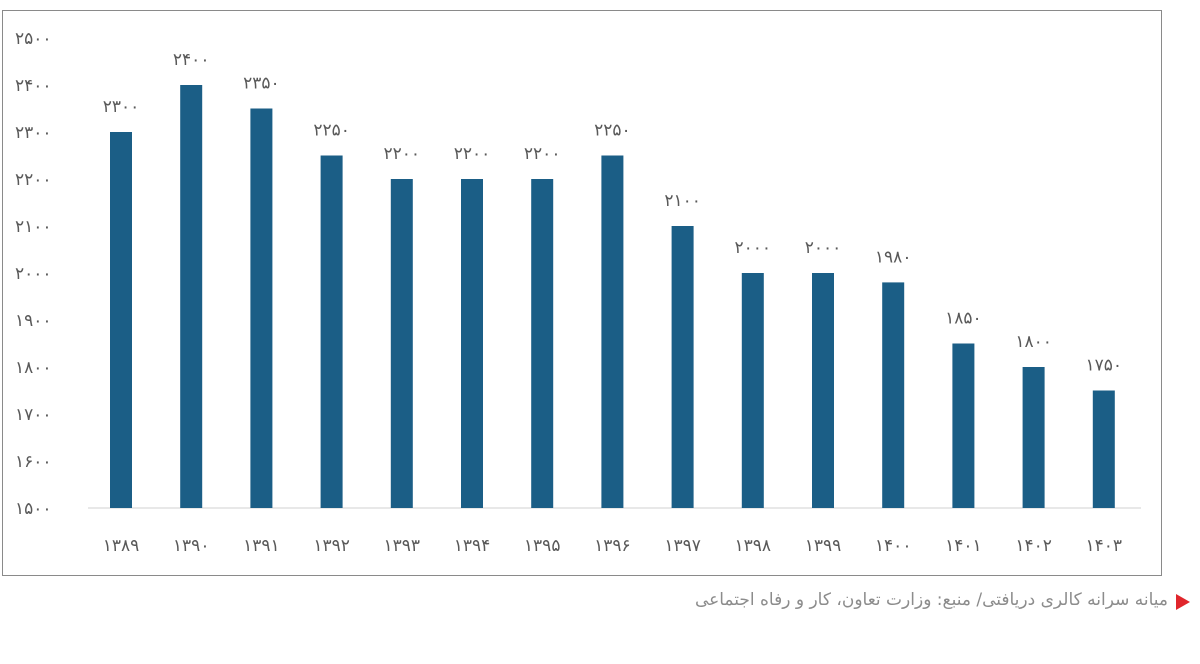 The width and height of the screenshot is (1200, 664). Describe the element at coordinates (261, 546) in the screenshot. I see `x-tick-label: ۱۳۹۱` at that location.